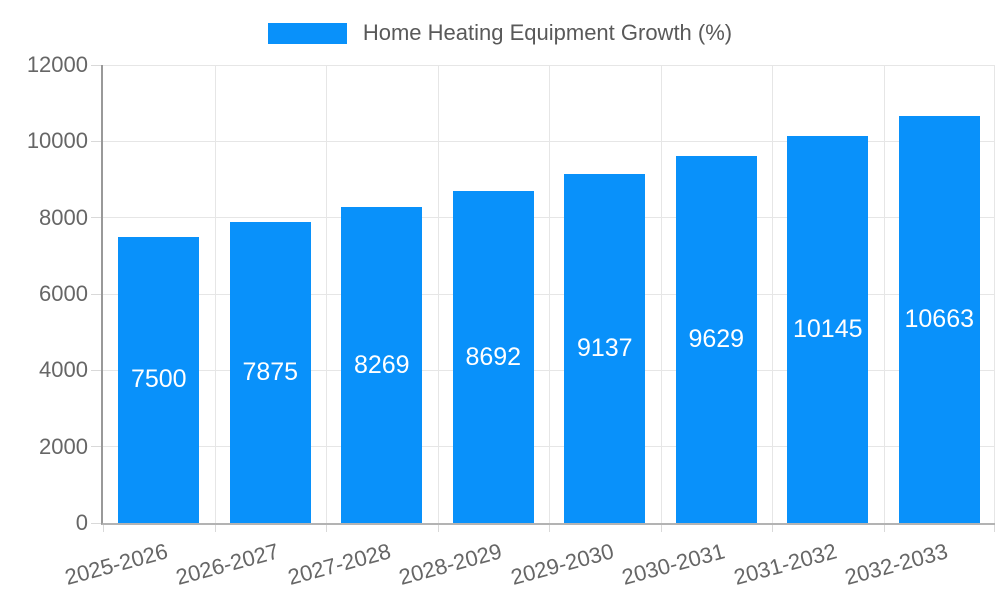 Image resolution: width=1000 pixels, height=600 pixels. I want to click on bar-2028-2029: 8692, so click(493, 357).